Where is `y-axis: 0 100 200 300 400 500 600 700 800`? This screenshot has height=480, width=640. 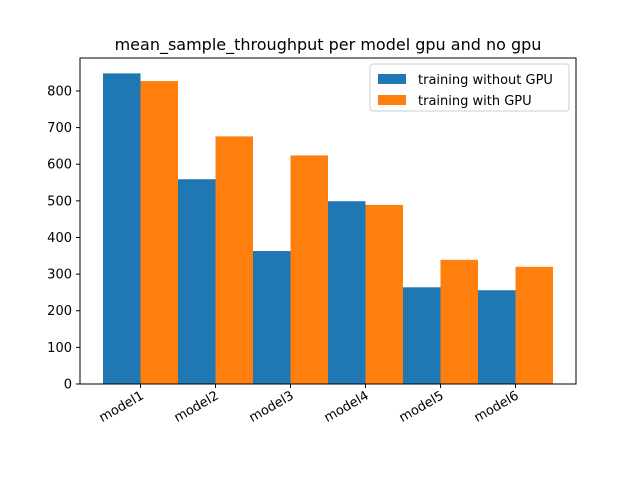 y-axis: 0 100 200 300 400 500 600 700 800 is located at coordinates (63, 238).